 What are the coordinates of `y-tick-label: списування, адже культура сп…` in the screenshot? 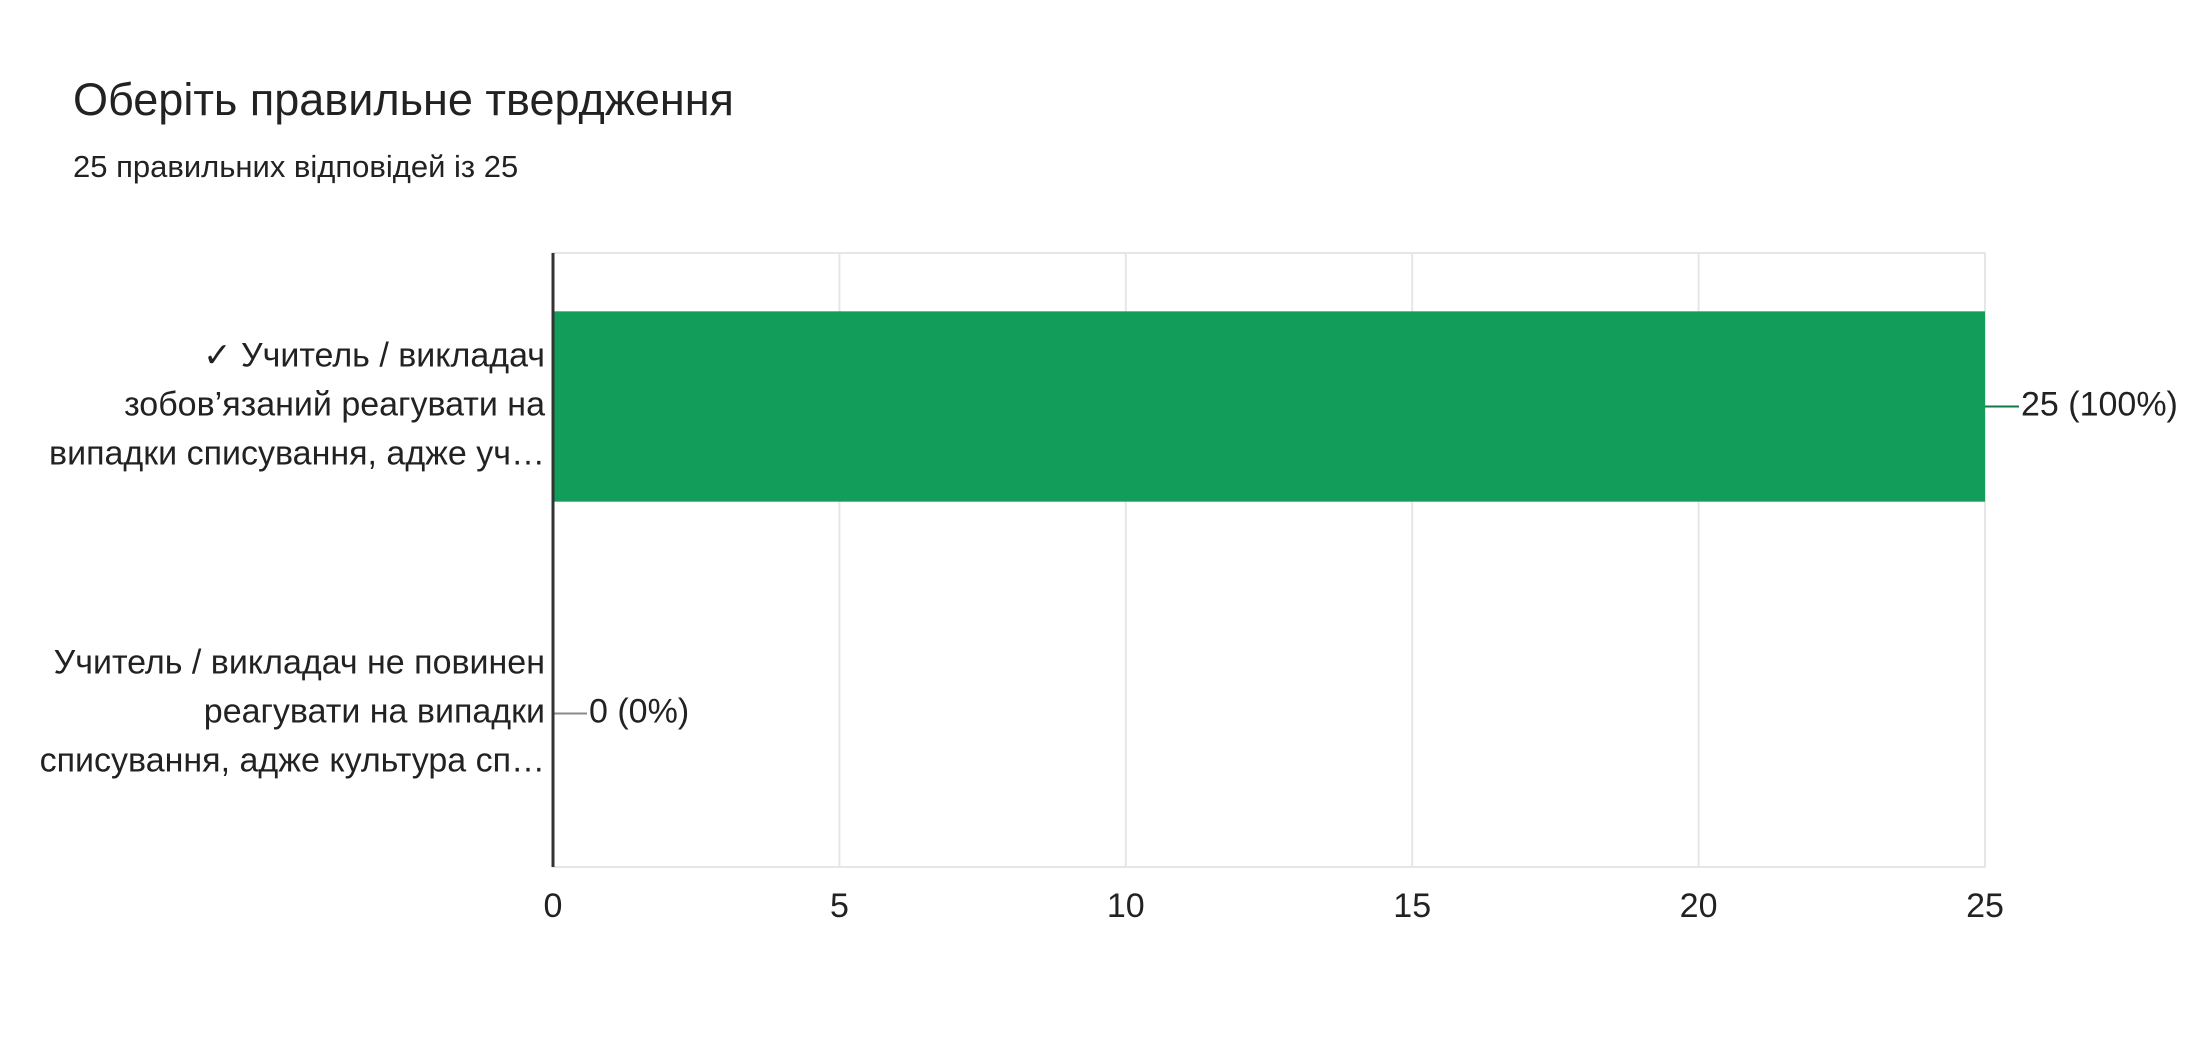 It's located at (292, 760).